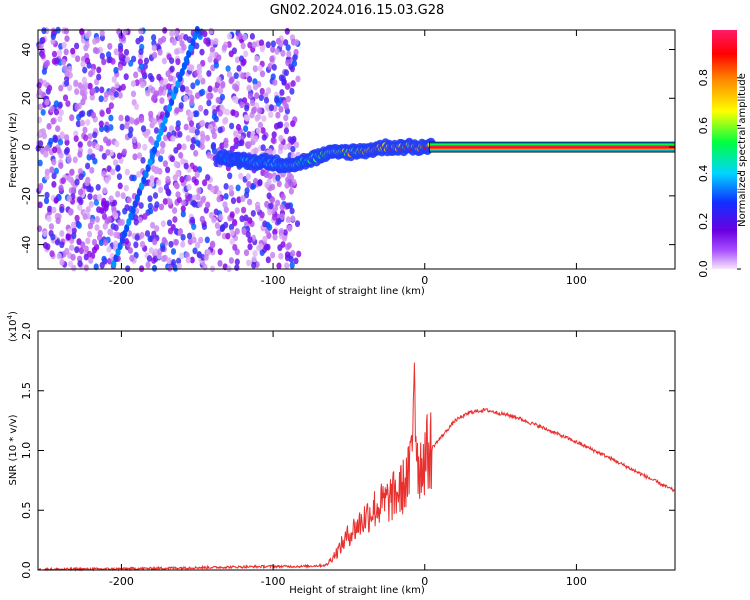 The width and height of the screenshot is (750, 600). I want to click on spectrogram-x-tick-label: 0, so click(424, 280).